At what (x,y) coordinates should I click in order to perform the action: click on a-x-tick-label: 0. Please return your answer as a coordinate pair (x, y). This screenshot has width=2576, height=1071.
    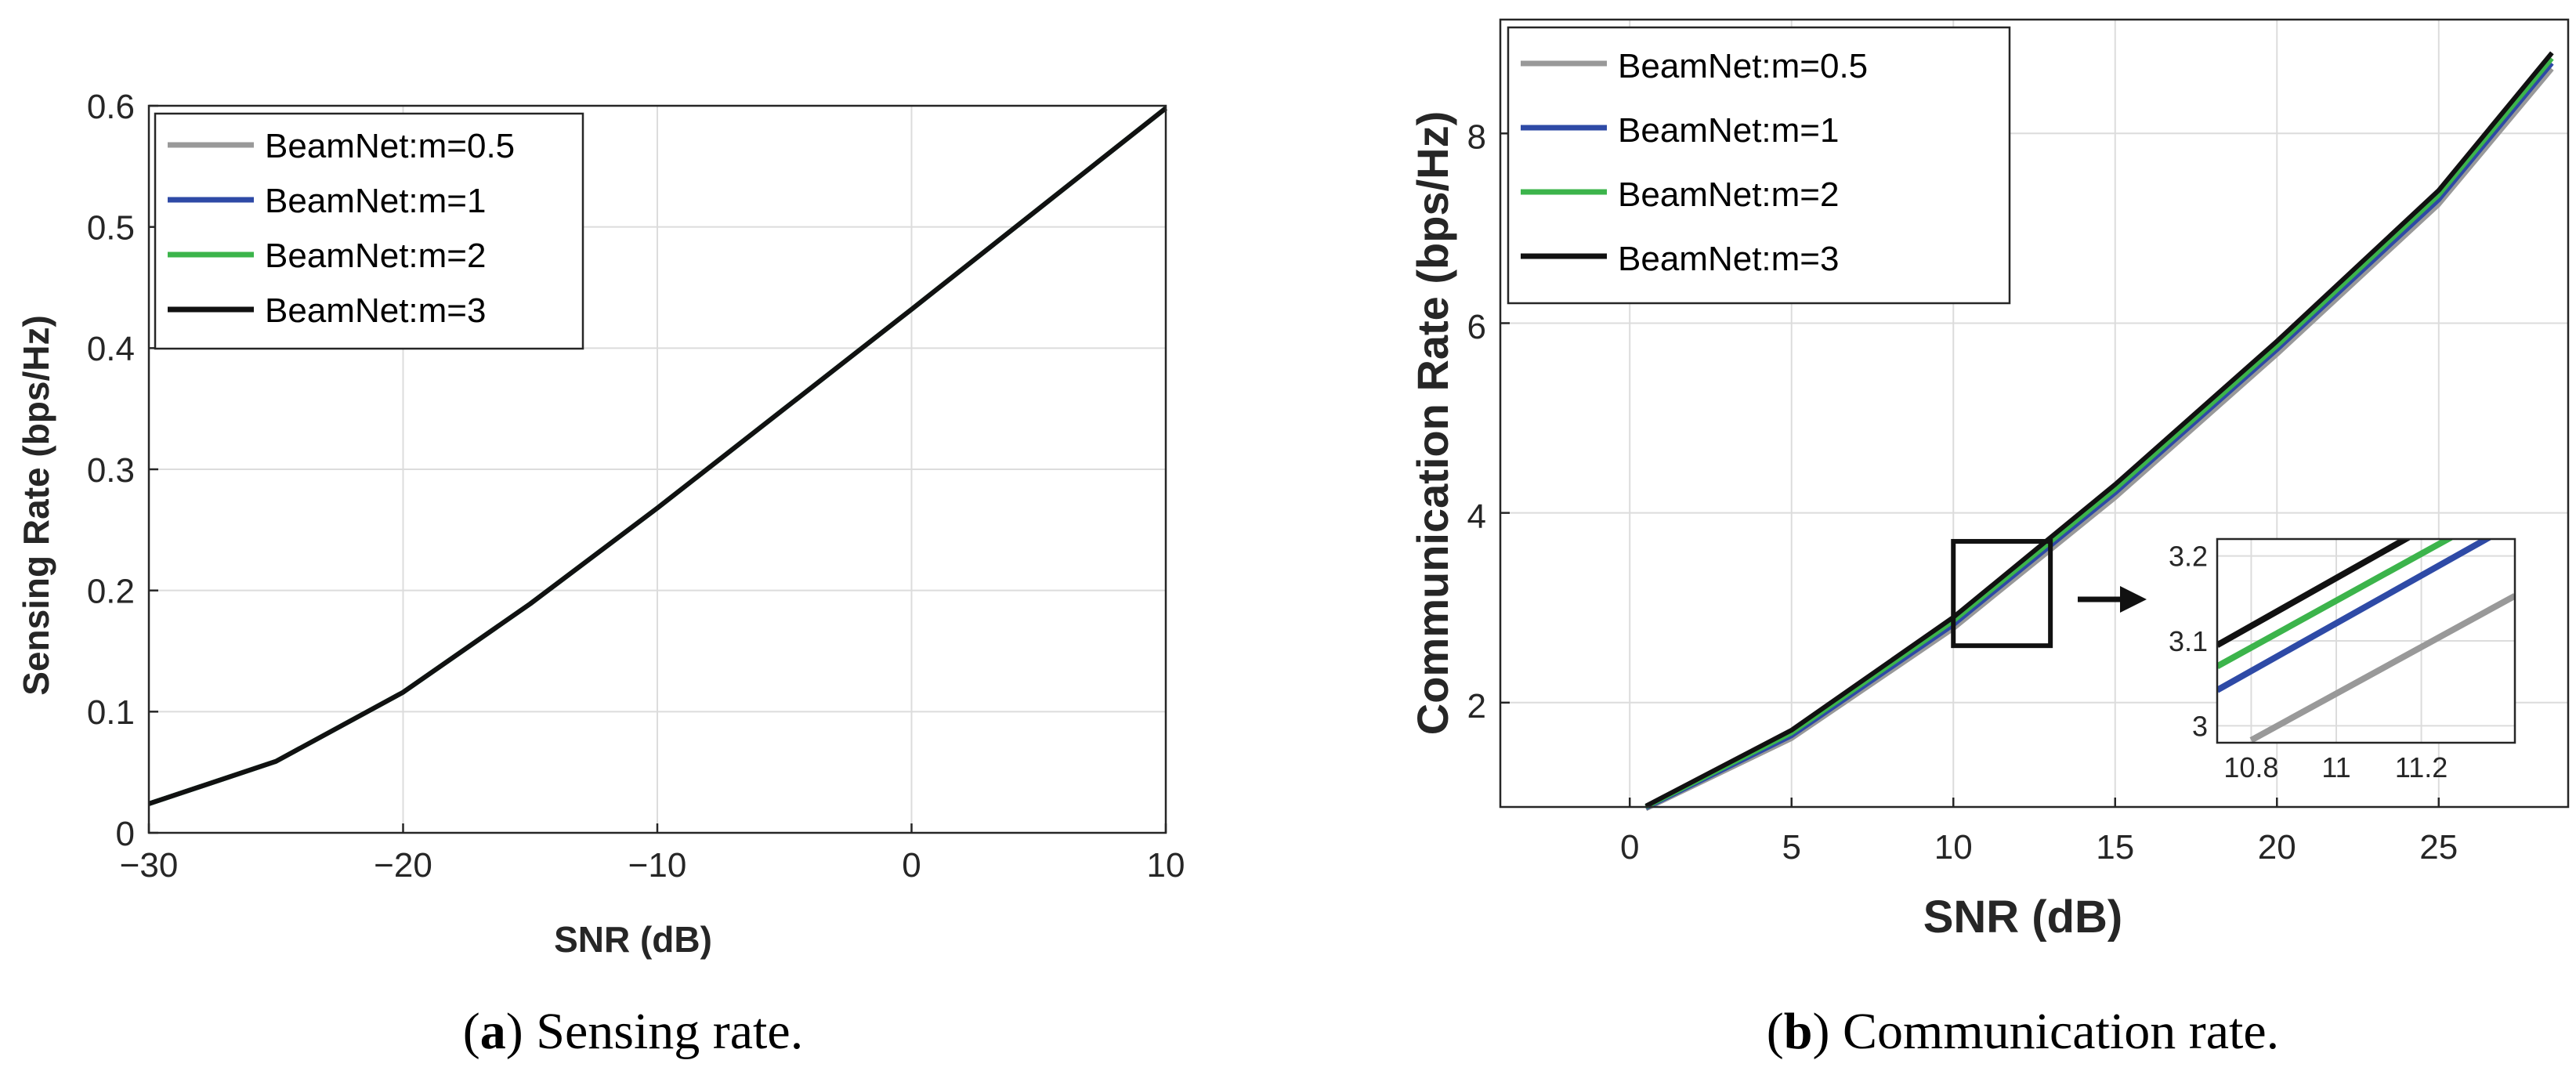
    Looking at the image, I should click on (911, 865).